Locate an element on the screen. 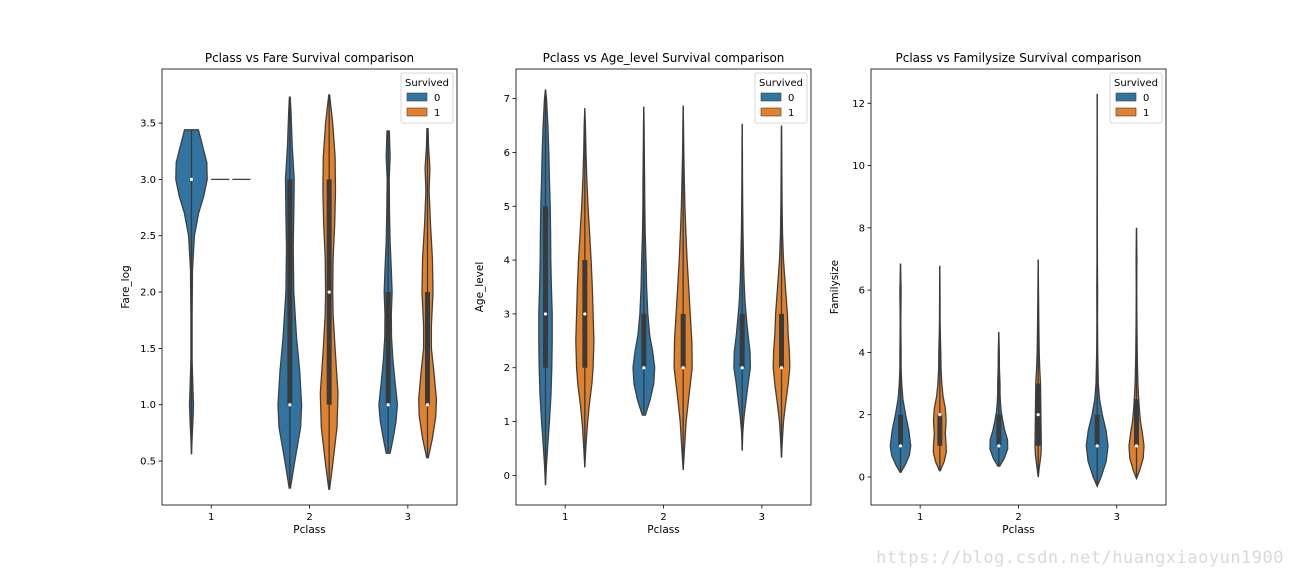 The width and height of the screenshot is (1296, 576). chart2-violin-s0-c3-iqr-box is located at coordinates (1097, 430).